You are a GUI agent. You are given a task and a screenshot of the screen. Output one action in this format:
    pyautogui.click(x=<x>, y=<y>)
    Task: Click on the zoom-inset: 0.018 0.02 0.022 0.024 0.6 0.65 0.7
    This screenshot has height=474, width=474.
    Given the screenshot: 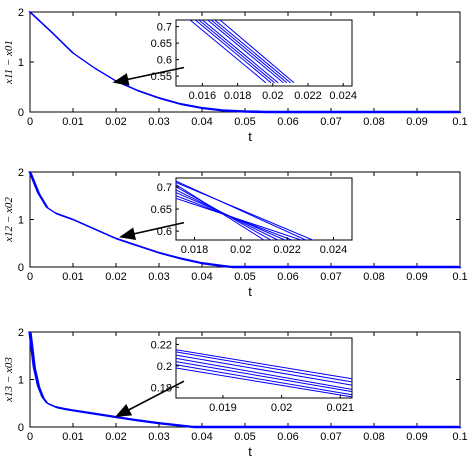 What is the action you would take?
    pyautogui.click(x=252, y=216)
    